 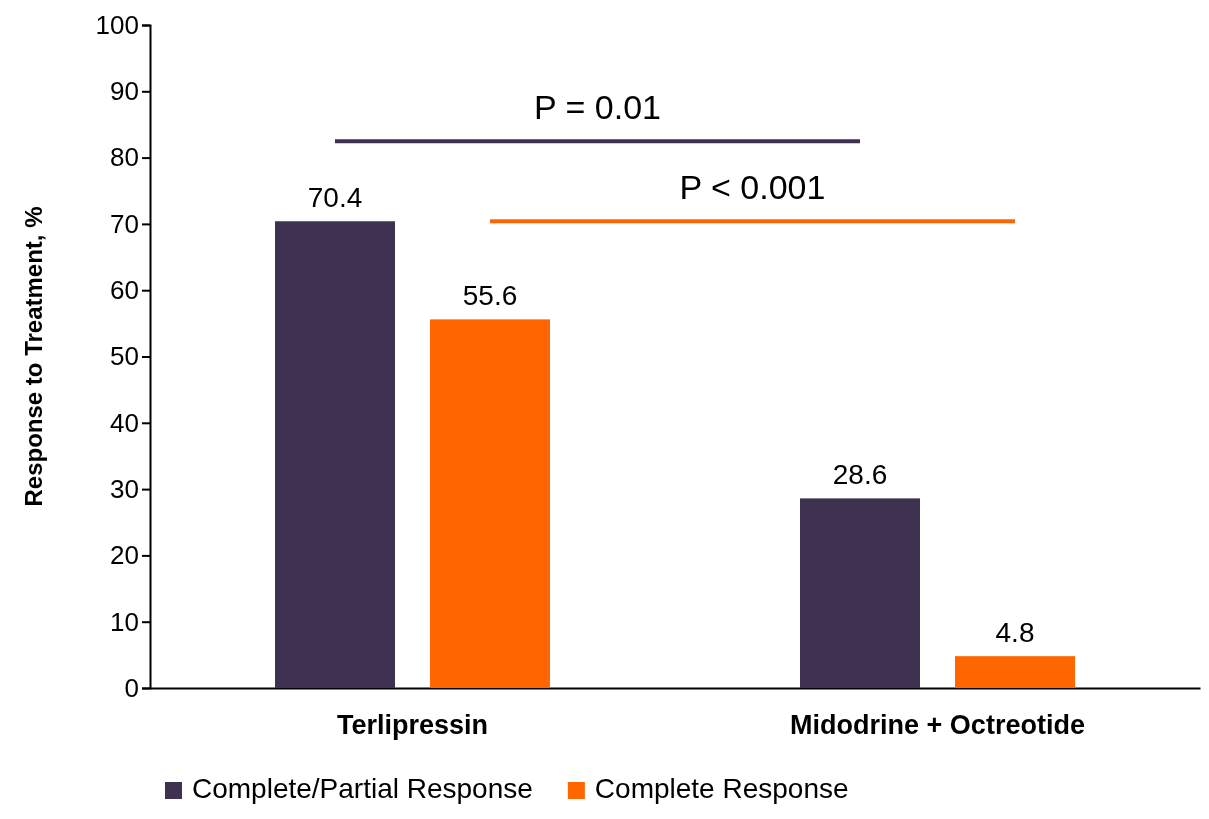 I want to click on y-tick-label: 0, so click(x=131, y=687).